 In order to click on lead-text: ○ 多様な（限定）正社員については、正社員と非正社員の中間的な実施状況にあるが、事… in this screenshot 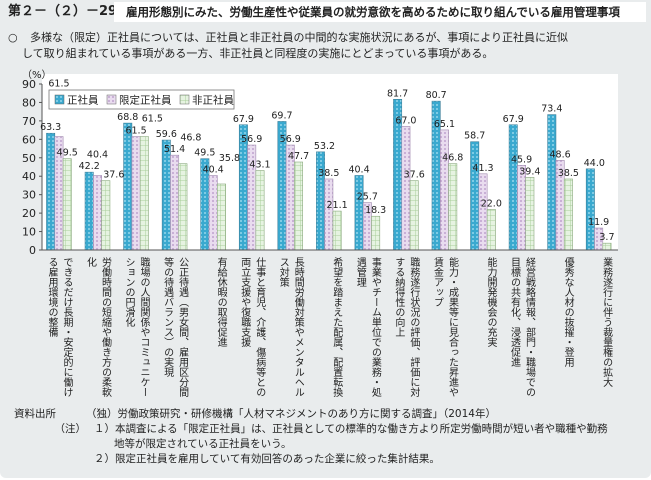, I will do `click(328, 46)`.